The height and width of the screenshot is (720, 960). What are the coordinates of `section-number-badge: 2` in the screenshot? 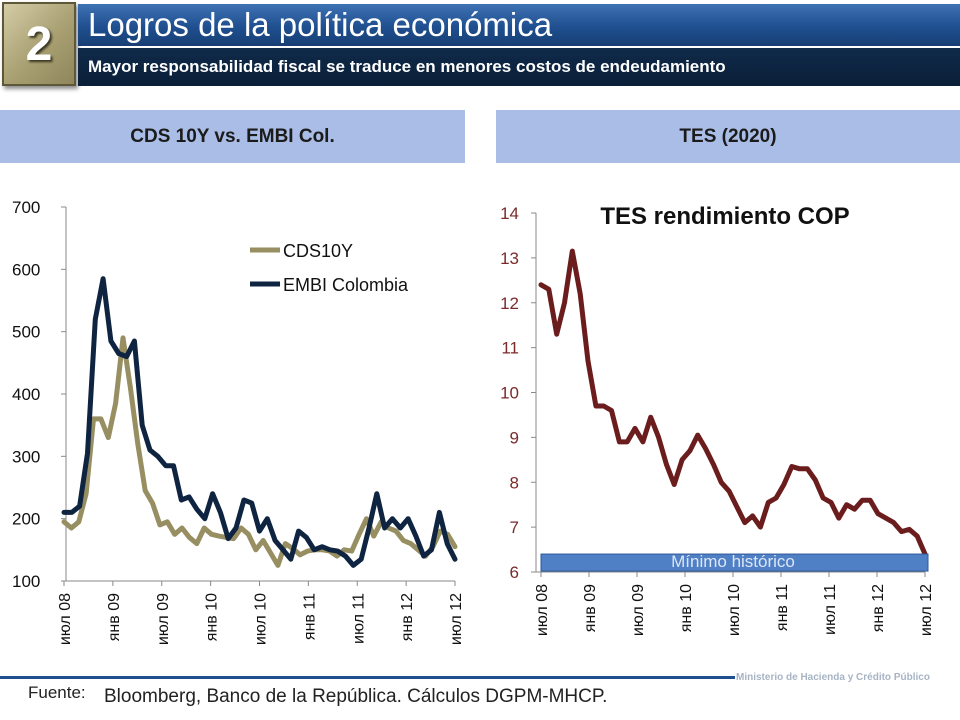 It's located at (39, 44).